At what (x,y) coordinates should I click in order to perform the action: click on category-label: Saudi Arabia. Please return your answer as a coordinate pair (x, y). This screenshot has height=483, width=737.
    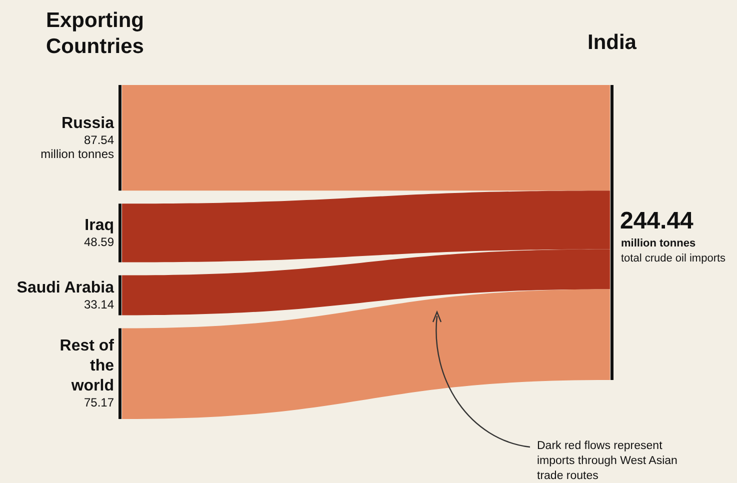
    Looking at the image, I should click on (65, 287).